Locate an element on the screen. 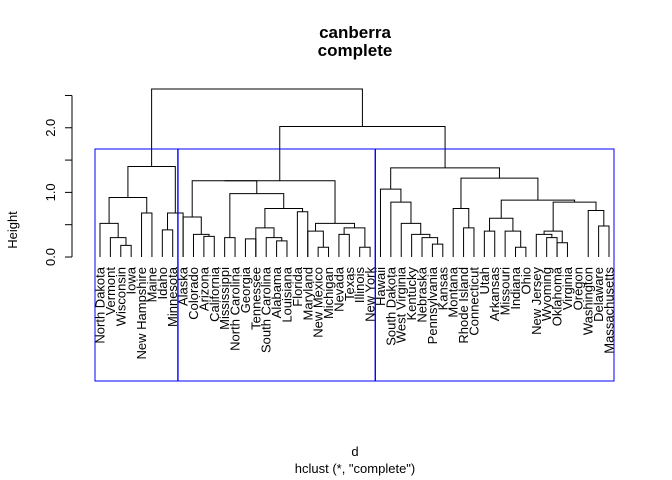 The image size is (672, 480). leaf-label: North Carolina is located at coordinates (235, 308).